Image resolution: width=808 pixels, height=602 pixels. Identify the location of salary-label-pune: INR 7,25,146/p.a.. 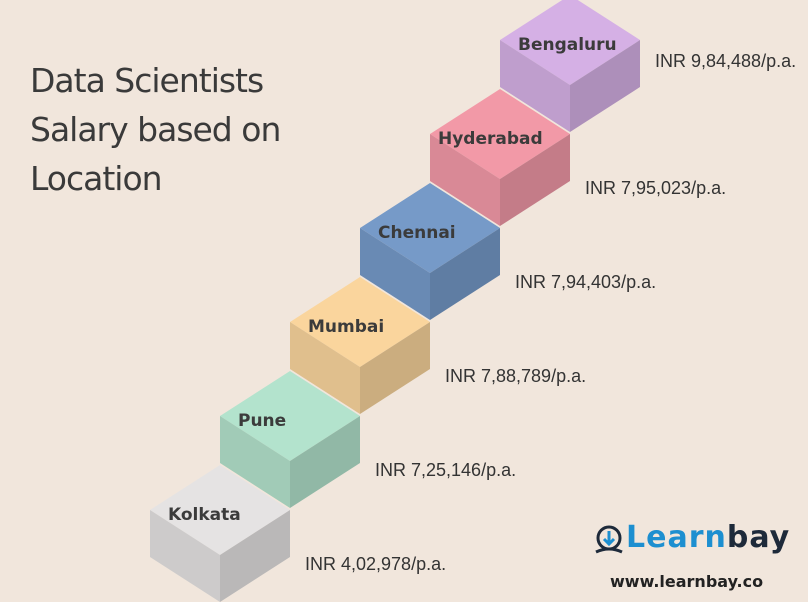
(445, 470).